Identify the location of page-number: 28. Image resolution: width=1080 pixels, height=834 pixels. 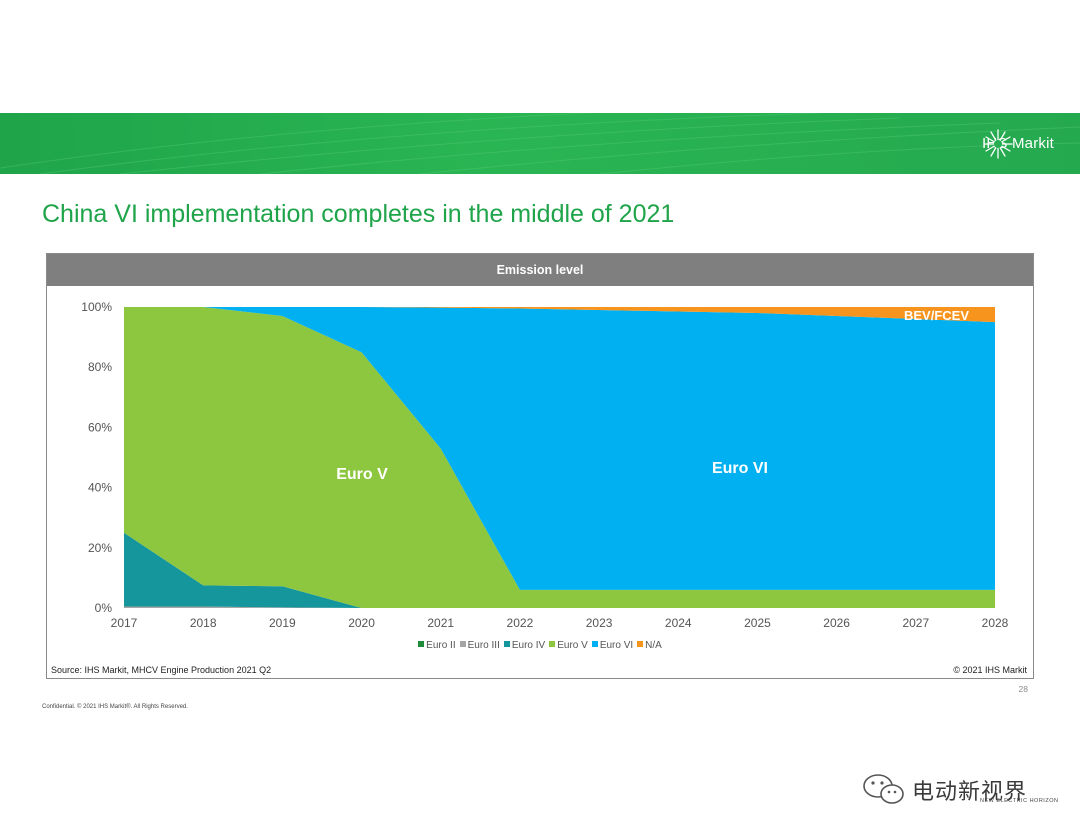
(1023, 689).